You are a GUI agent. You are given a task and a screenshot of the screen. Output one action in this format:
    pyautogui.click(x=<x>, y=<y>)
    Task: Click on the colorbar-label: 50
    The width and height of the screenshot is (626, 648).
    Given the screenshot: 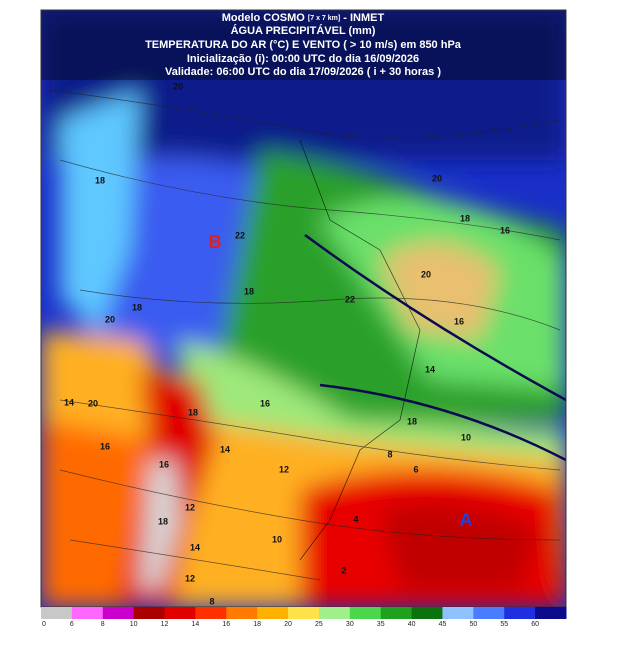 What is the action you would take?
    pyautogui.click(x=473, y=624)
    